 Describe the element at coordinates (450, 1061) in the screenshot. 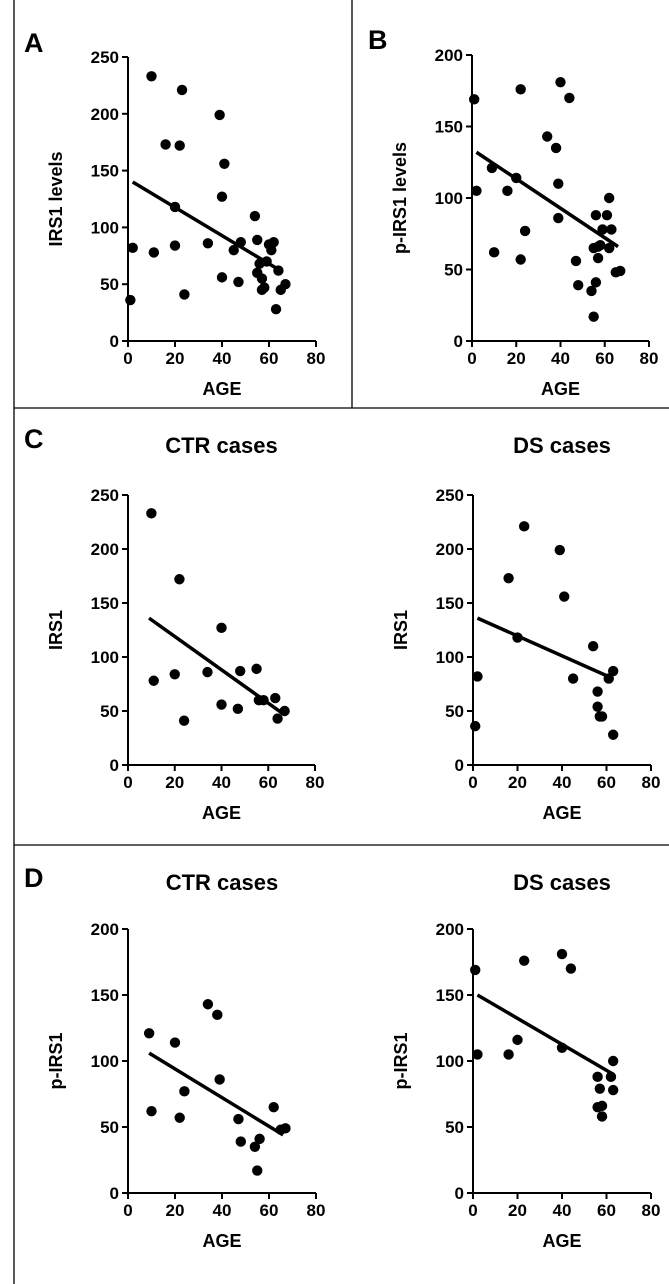

I see `chart-d-ds-y-tick-label: 100` at that location.